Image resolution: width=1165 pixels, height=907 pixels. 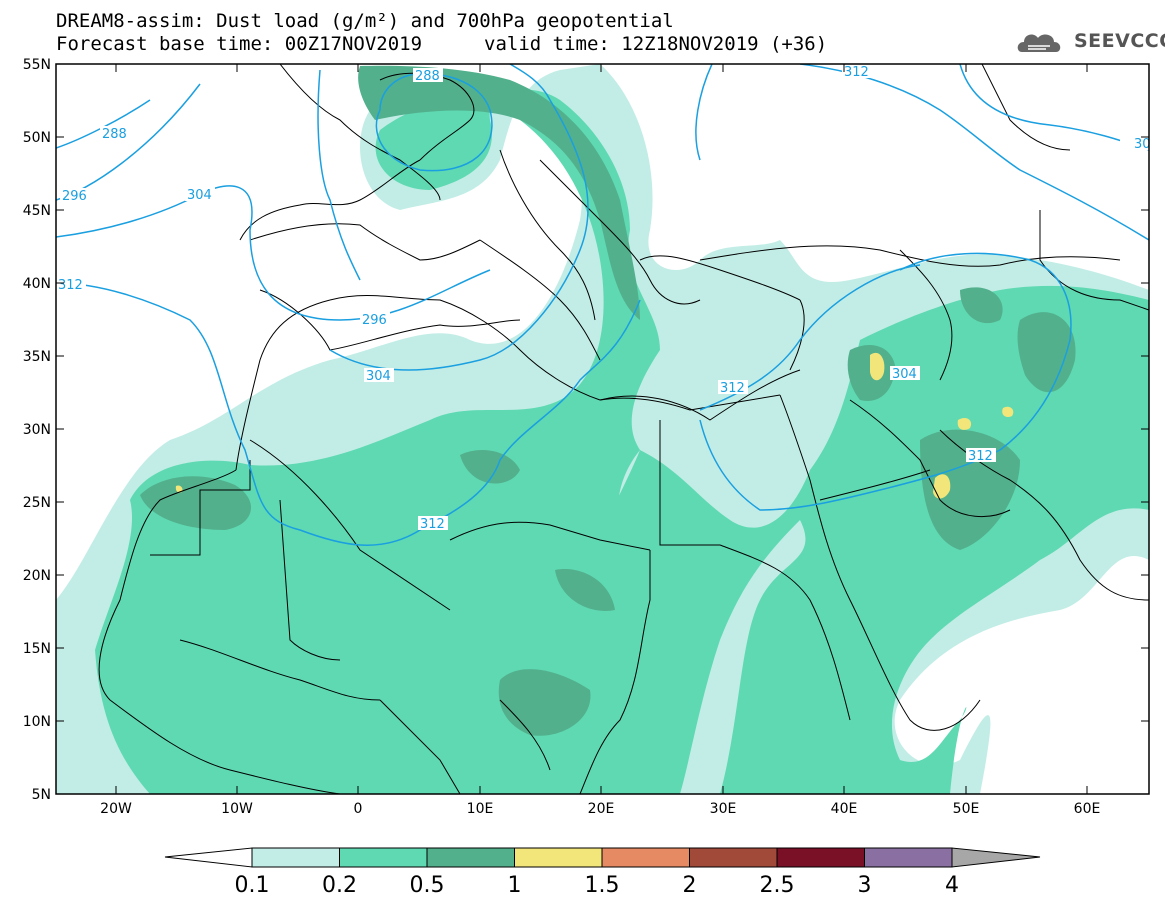 I want to click on contour-label: 30, so click(x=1142, y=144).